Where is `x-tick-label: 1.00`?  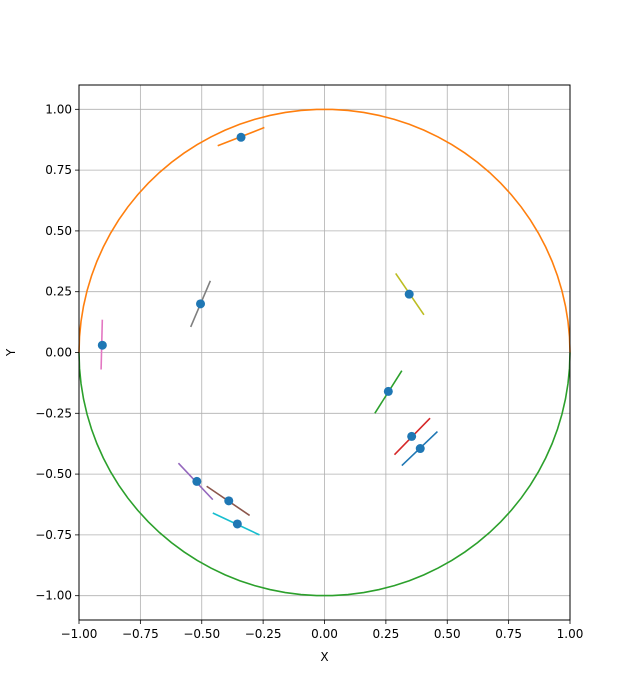
x-tick-label: 1.00 is located at coordinates (570, 634).